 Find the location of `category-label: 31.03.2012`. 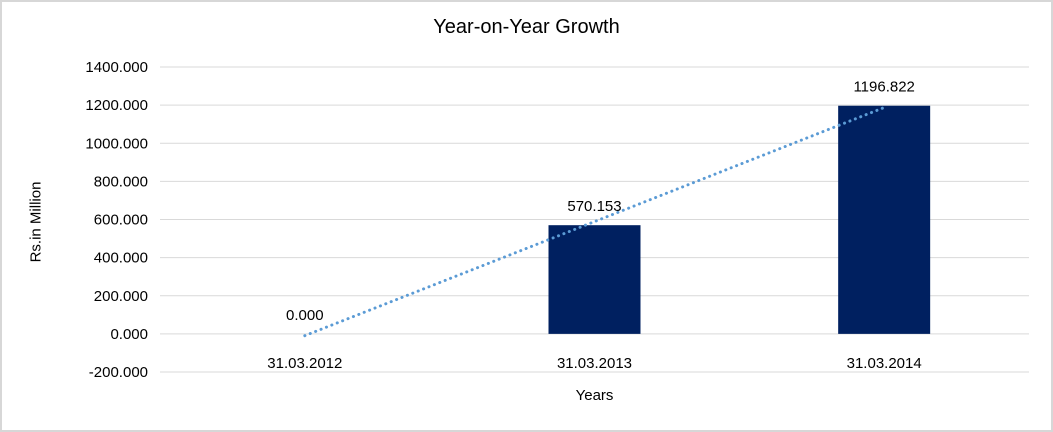

category-label: 31.03.2012 is located at coordinates (304, 363).